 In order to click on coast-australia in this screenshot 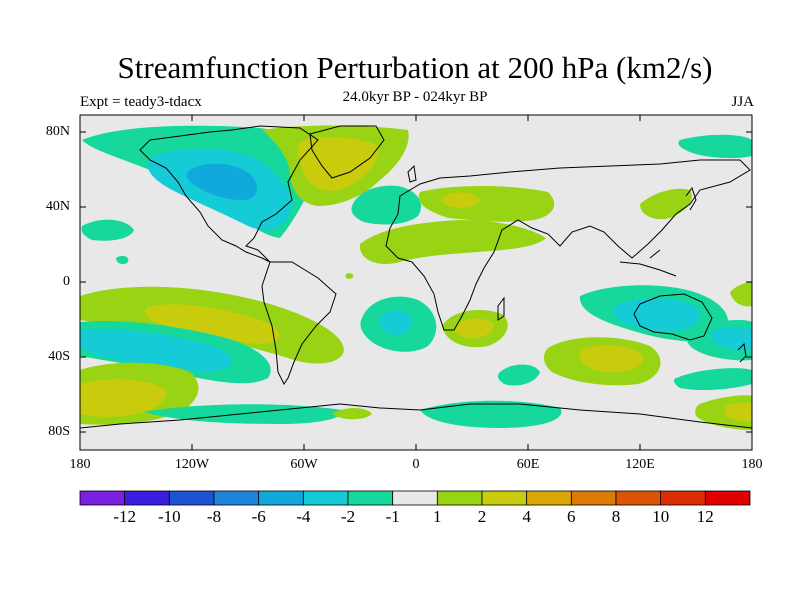, I will do `click(673, 317)`.